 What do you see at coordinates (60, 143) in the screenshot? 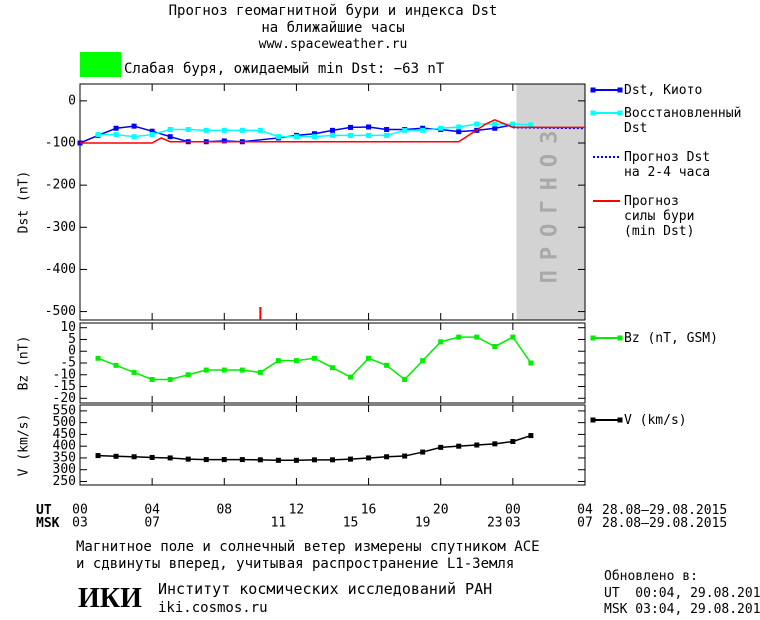
I see `y-tick-label: -100` at bounding box center [60, 143].